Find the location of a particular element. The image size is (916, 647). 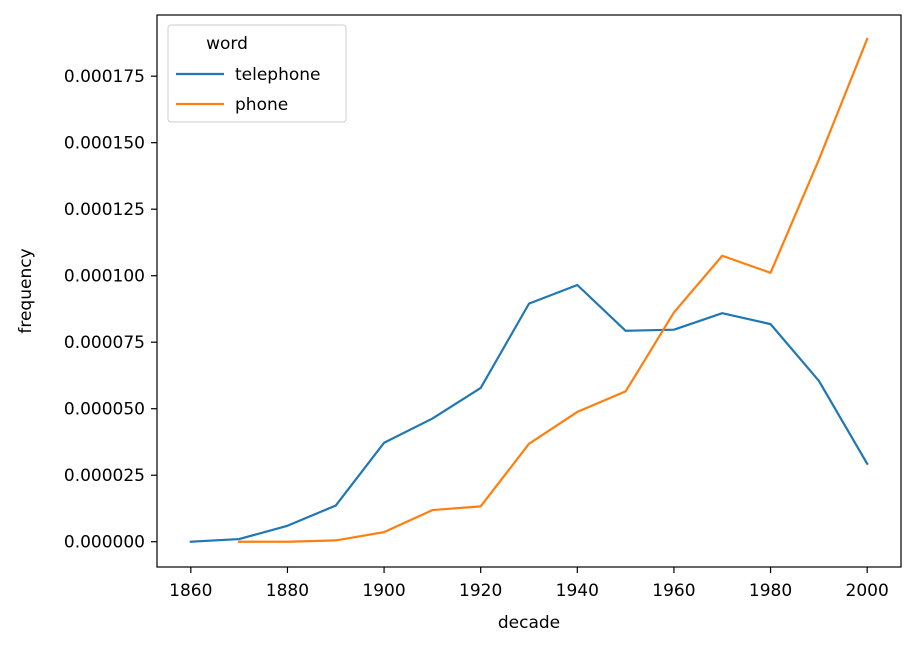

y-tick-label: 0.000125 is located at coordinates (104, 210).